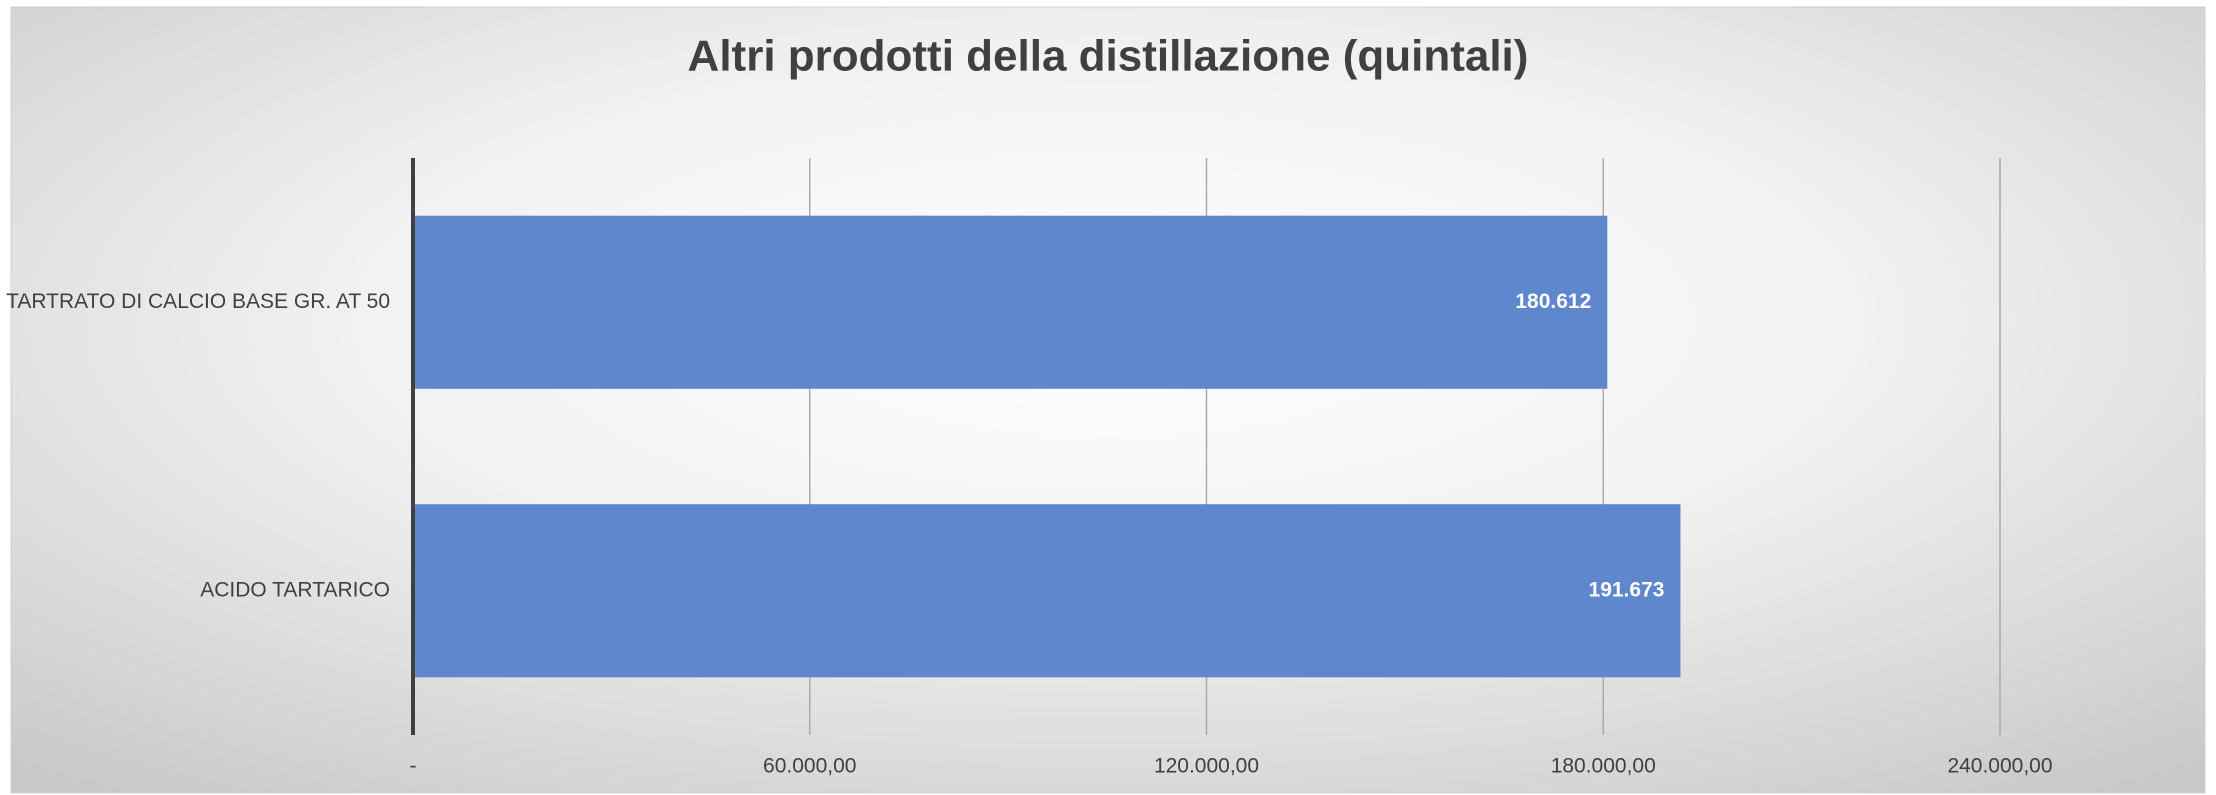 The height and width of the screenshot is (795, 2216). Describe the element at coordinates (1206, 766) in the screenshot. I see `x-tick-label: 120.000,00` at that location.